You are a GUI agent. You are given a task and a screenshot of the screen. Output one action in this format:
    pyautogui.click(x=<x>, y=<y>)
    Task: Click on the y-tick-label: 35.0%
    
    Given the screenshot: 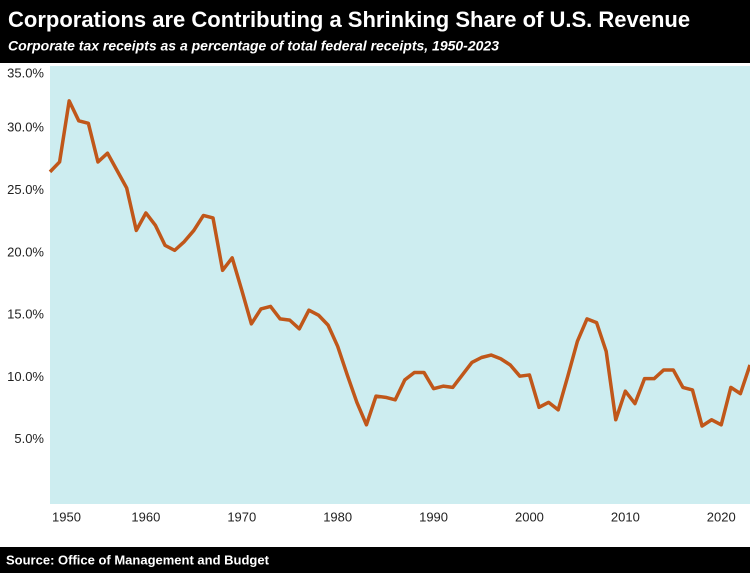 What is the action you would take?
    pyautogui.click(x=25, y=72)
    